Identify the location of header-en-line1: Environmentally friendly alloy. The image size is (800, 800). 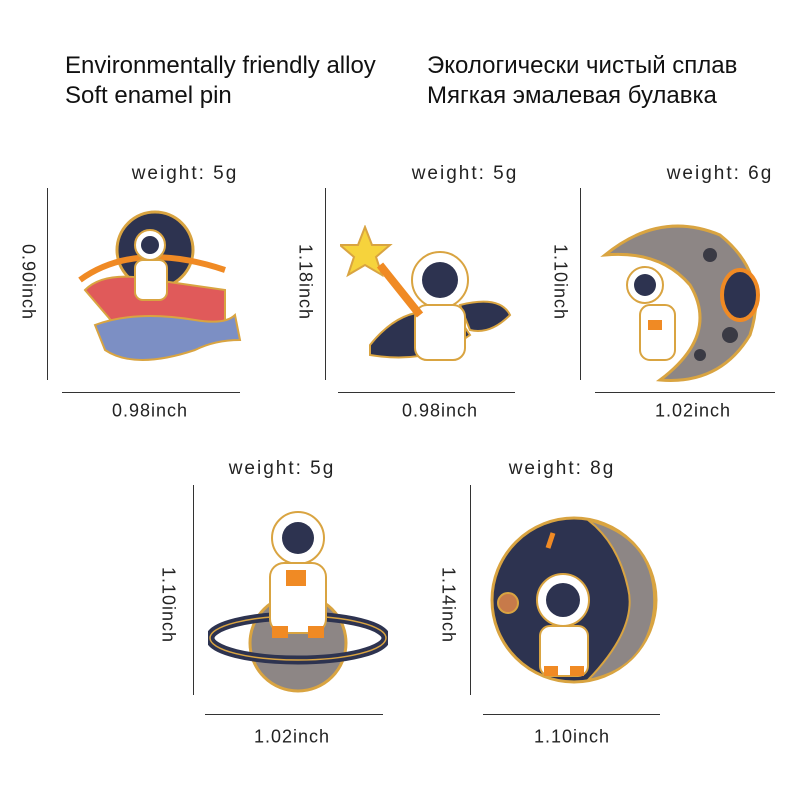
(220, 65).